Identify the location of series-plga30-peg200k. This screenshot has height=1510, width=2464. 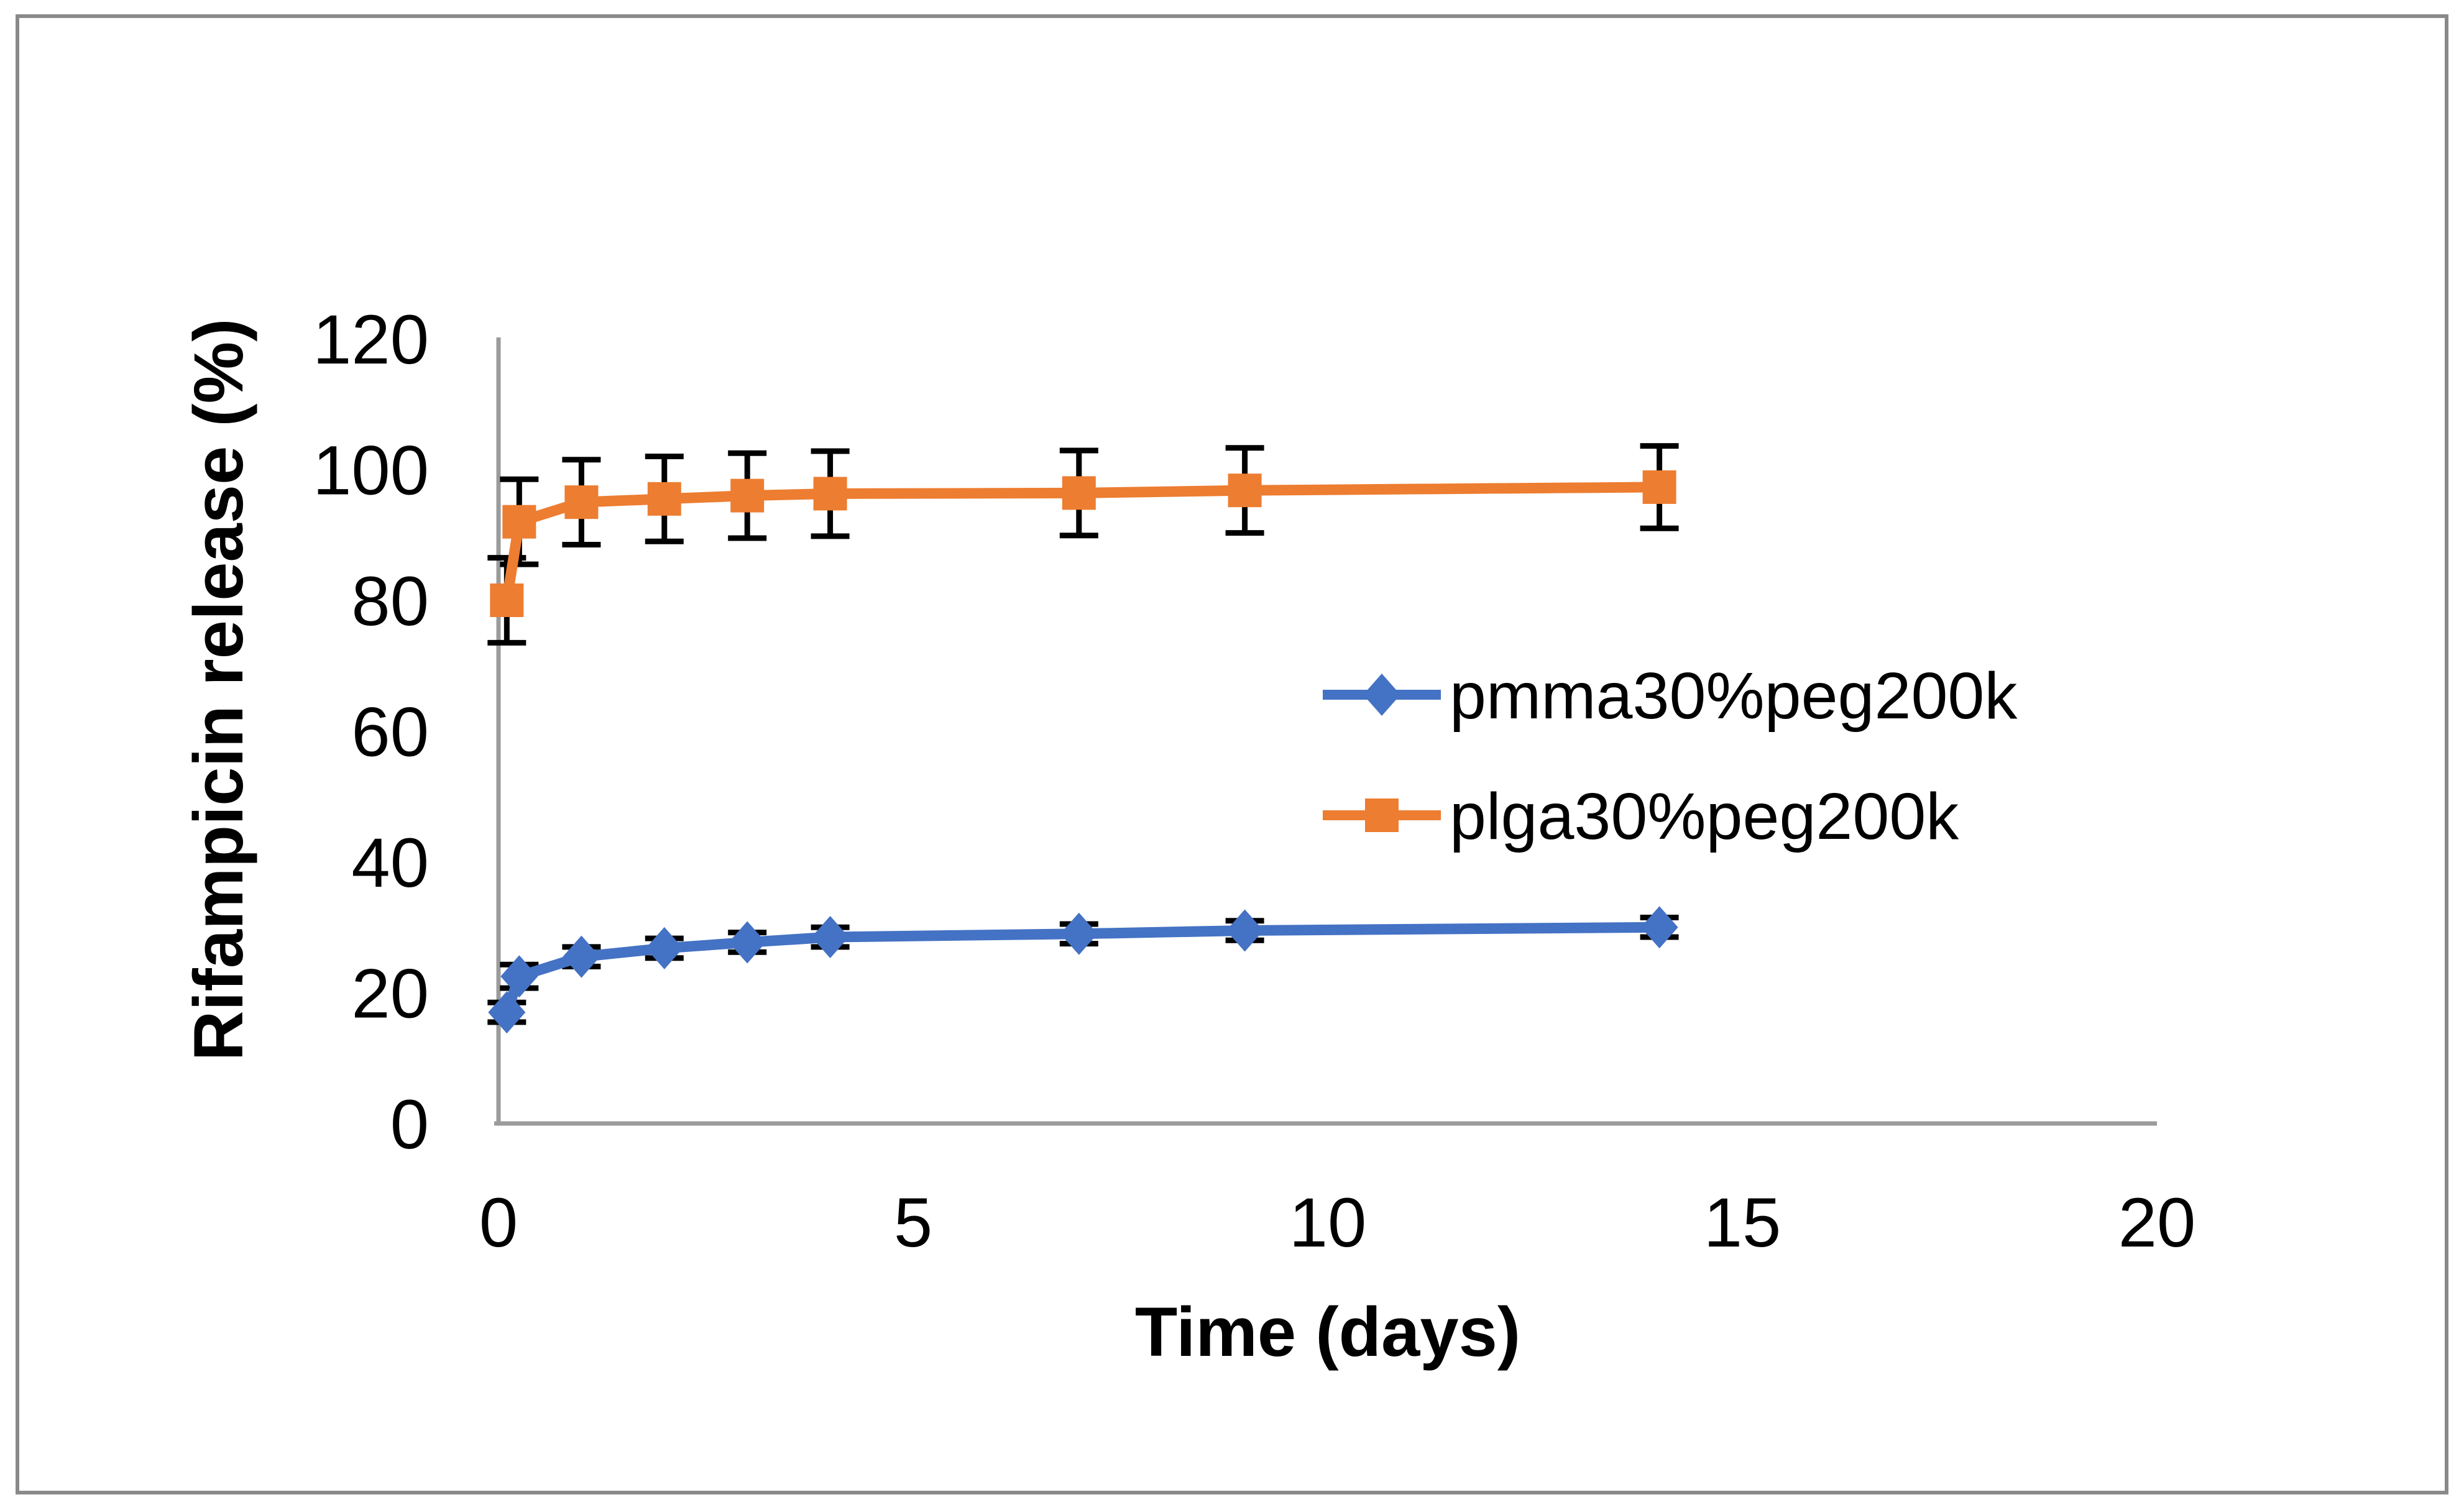
(1083, 544).